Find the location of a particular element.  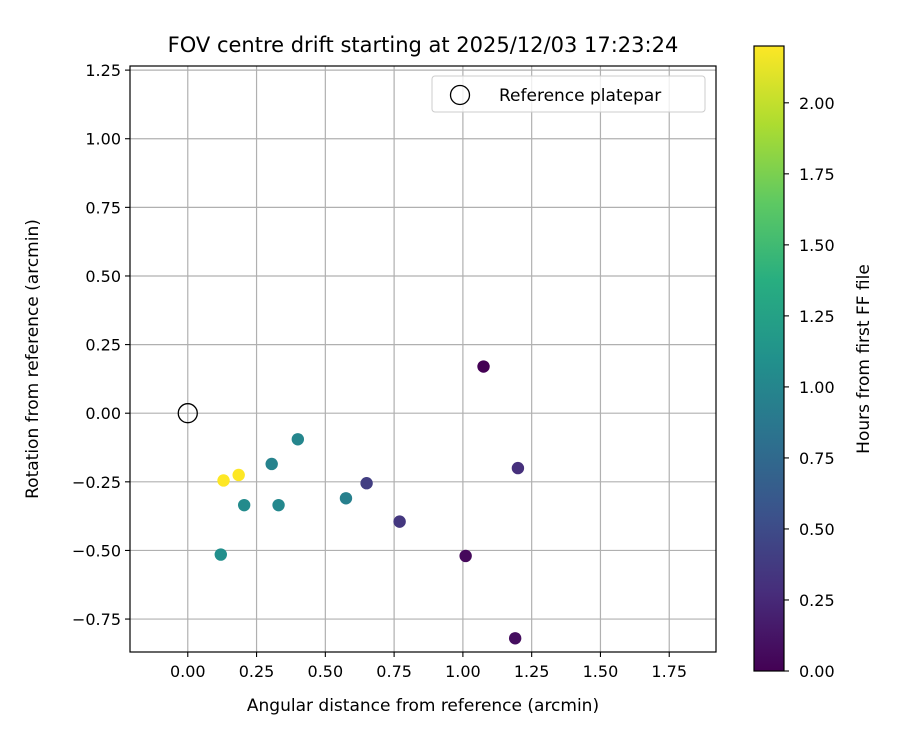

legend-marker-reference is located at coordinates (460, 95).